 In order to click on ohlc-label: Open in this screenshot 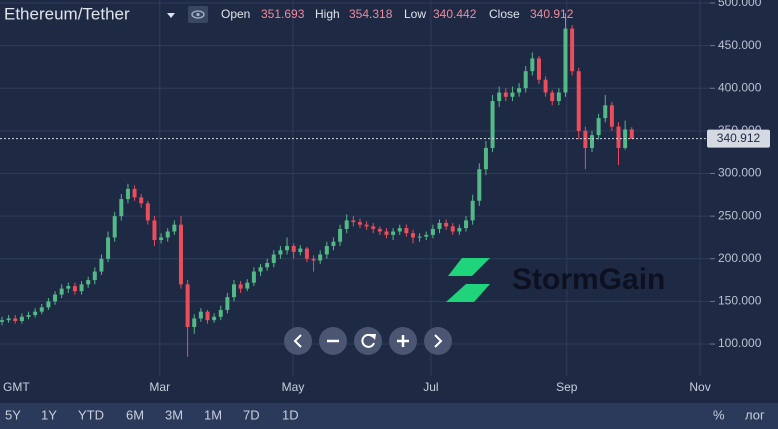, I will do `click(235, 14)`.